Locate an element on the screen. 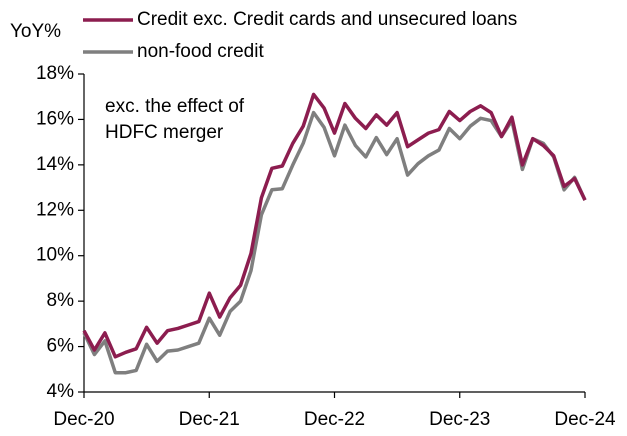 The height and width of the screenshot is (436, 627). x-tick-label: Dec-20 is located at coordinates (83, 419).